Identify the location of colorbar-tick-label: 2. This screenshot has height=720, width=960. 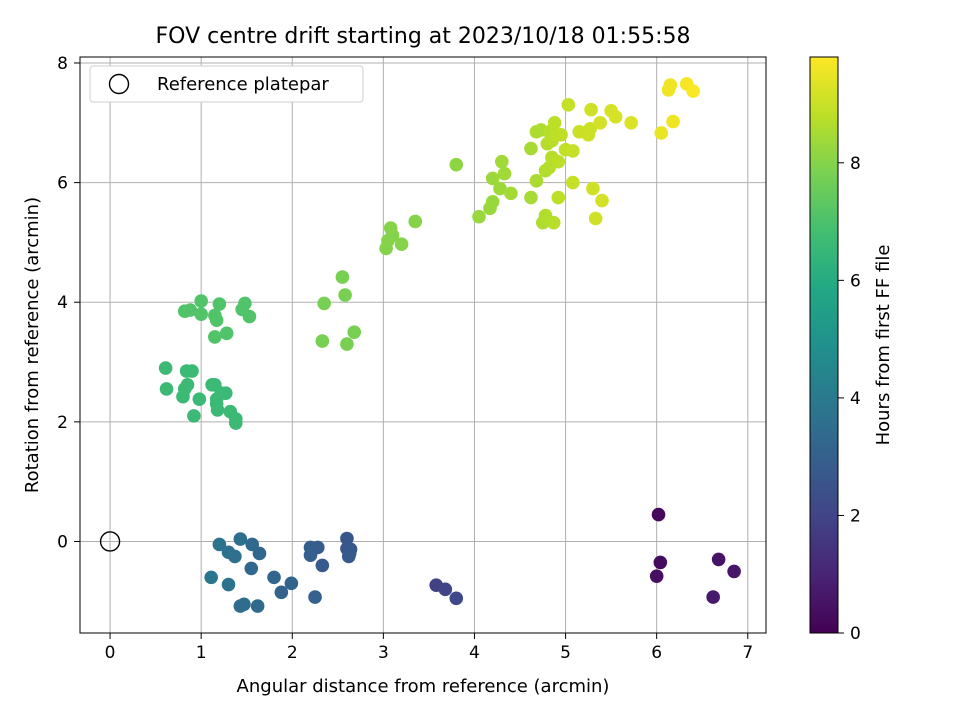
(855, 516).